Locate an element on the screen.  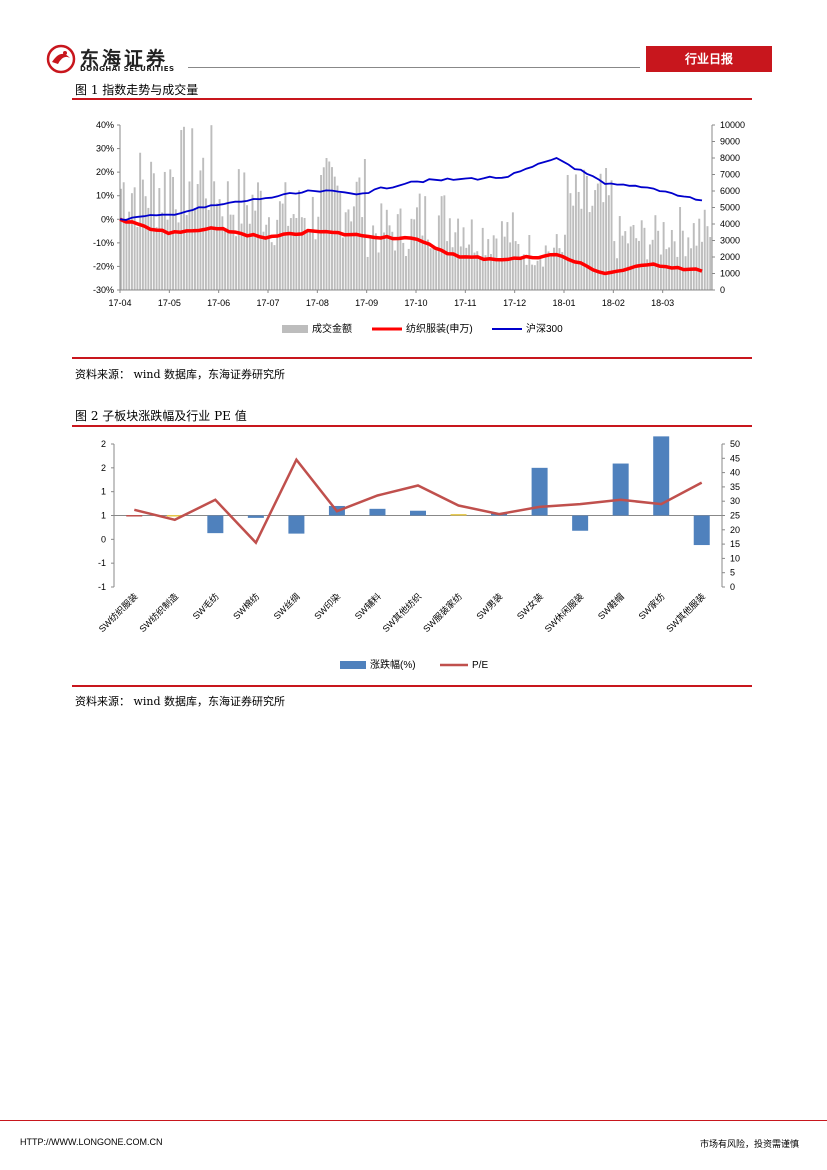
right-tick-label: 6000 is located at coordinates (730, 191).